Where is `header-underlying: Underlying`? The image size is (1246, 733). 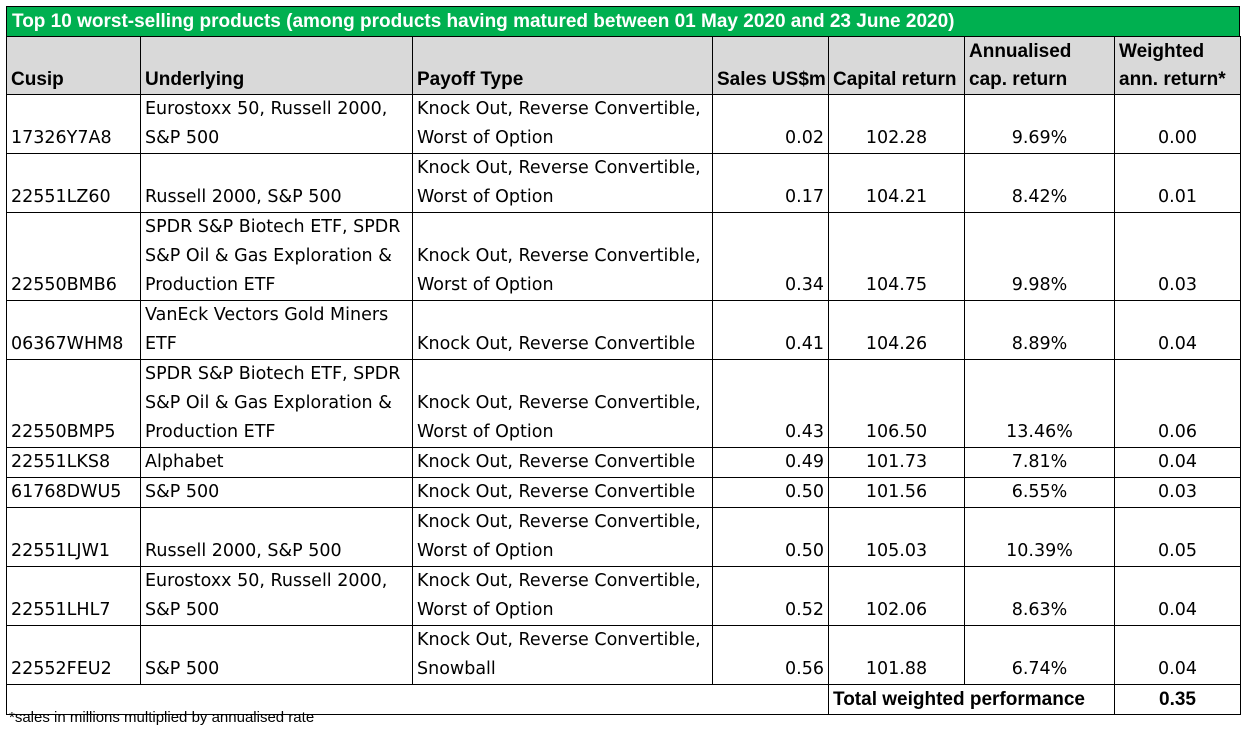
header-underlying: Underlying is located at coordinates (276, 65).